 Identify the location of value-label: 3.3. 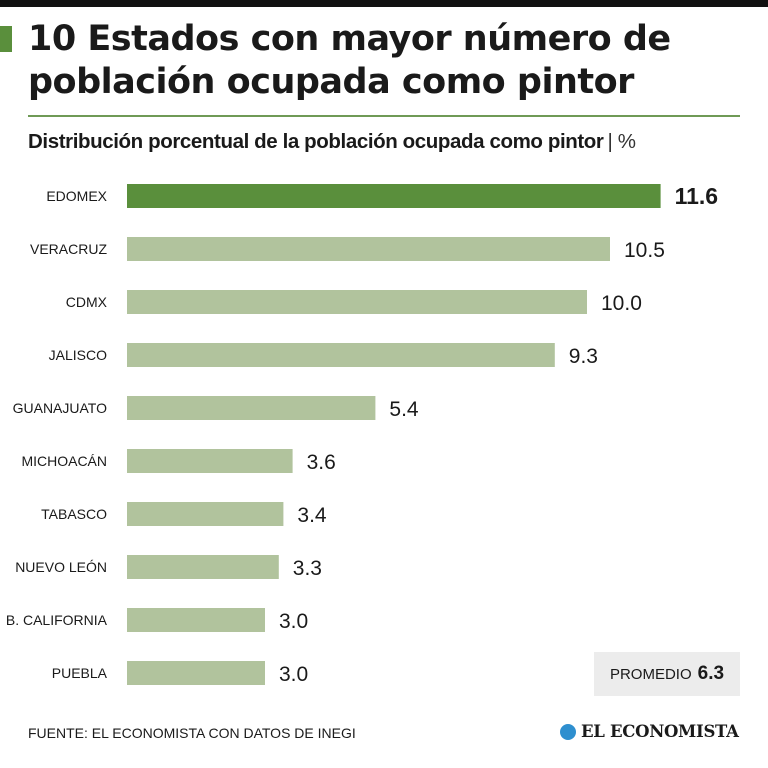
(307, 568).